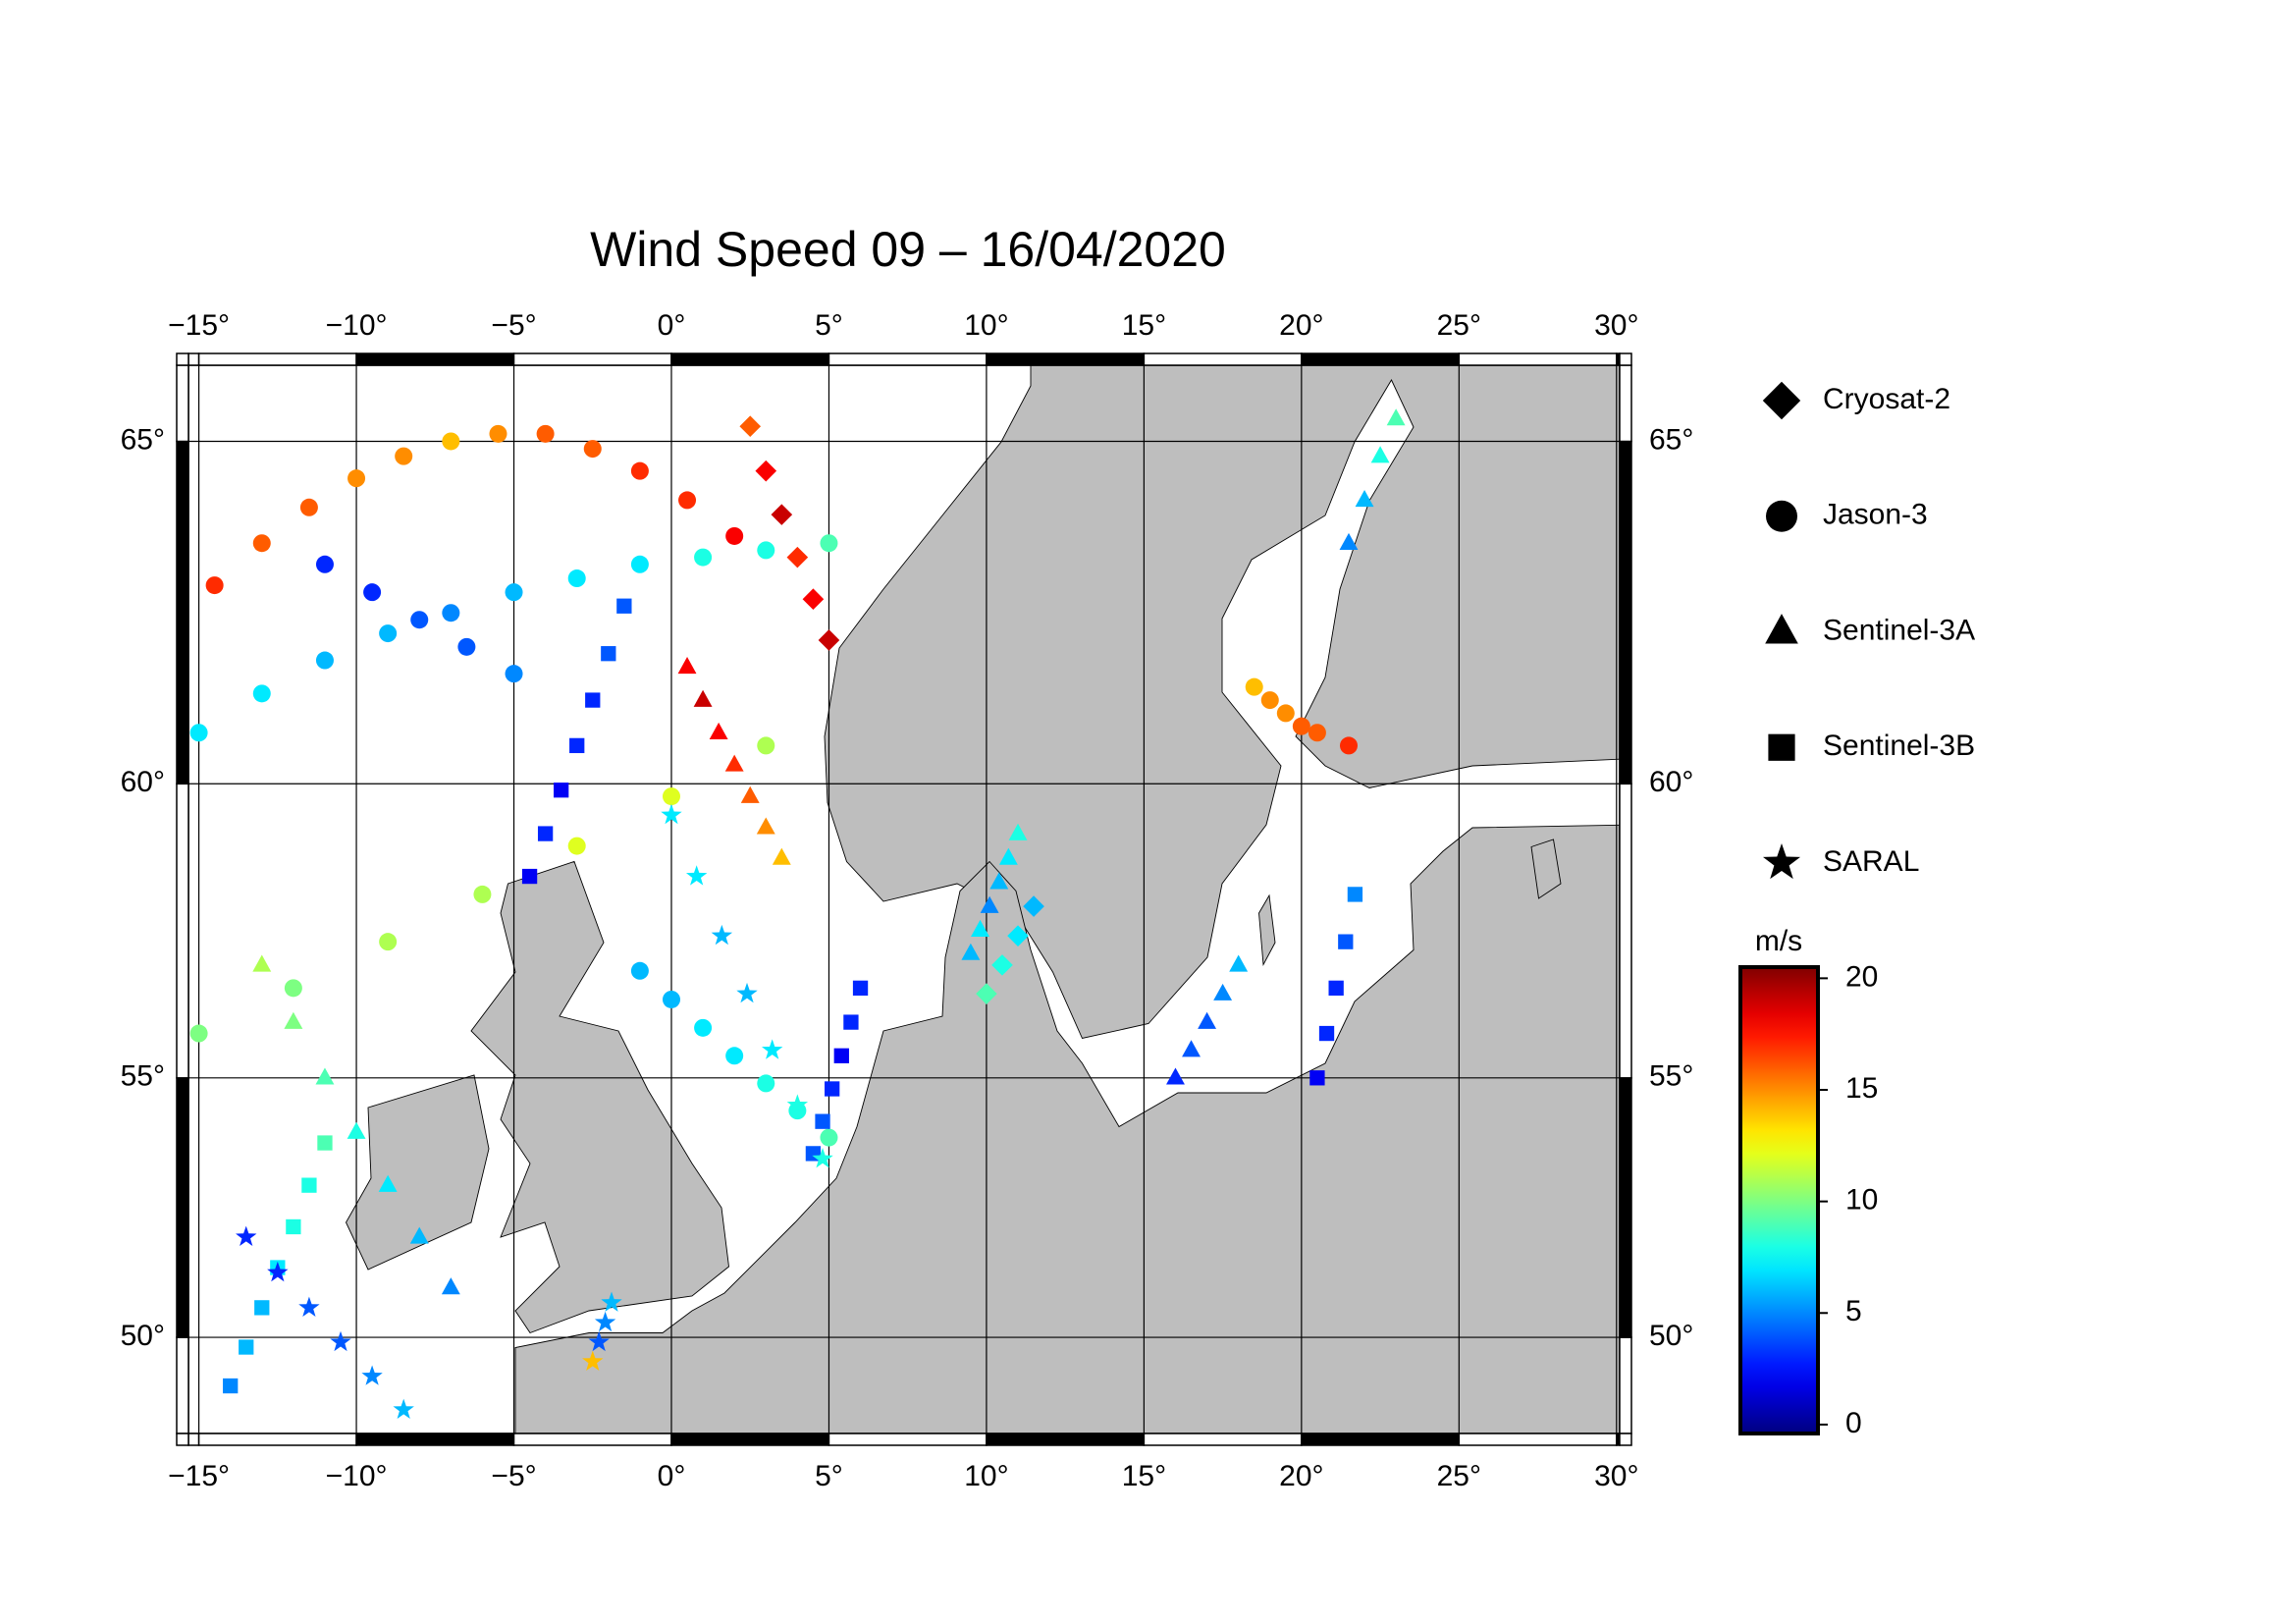  What do you see at coordinates (1862, 1200) in the screenshot?
I see `colorbar-tick-label: 10` at bounding box center [1862, 1200].